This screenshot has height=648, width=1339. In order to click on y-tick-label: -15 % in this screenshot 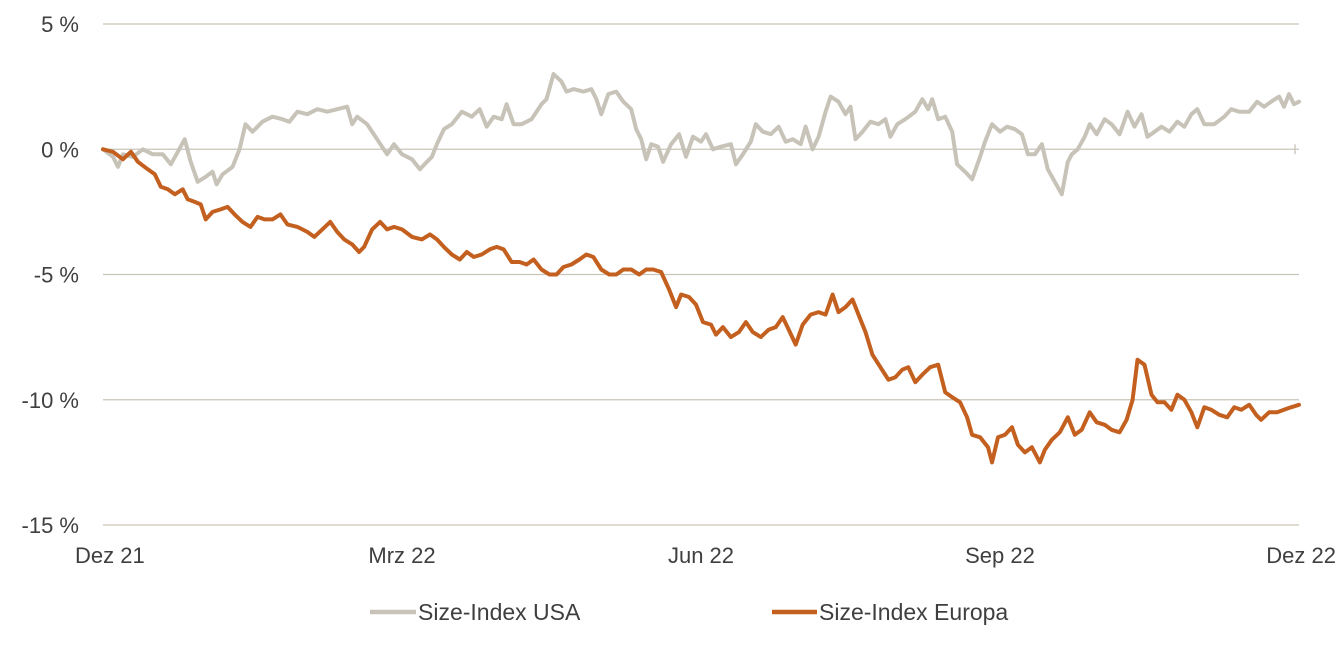, I will do `click(50, 525)`.